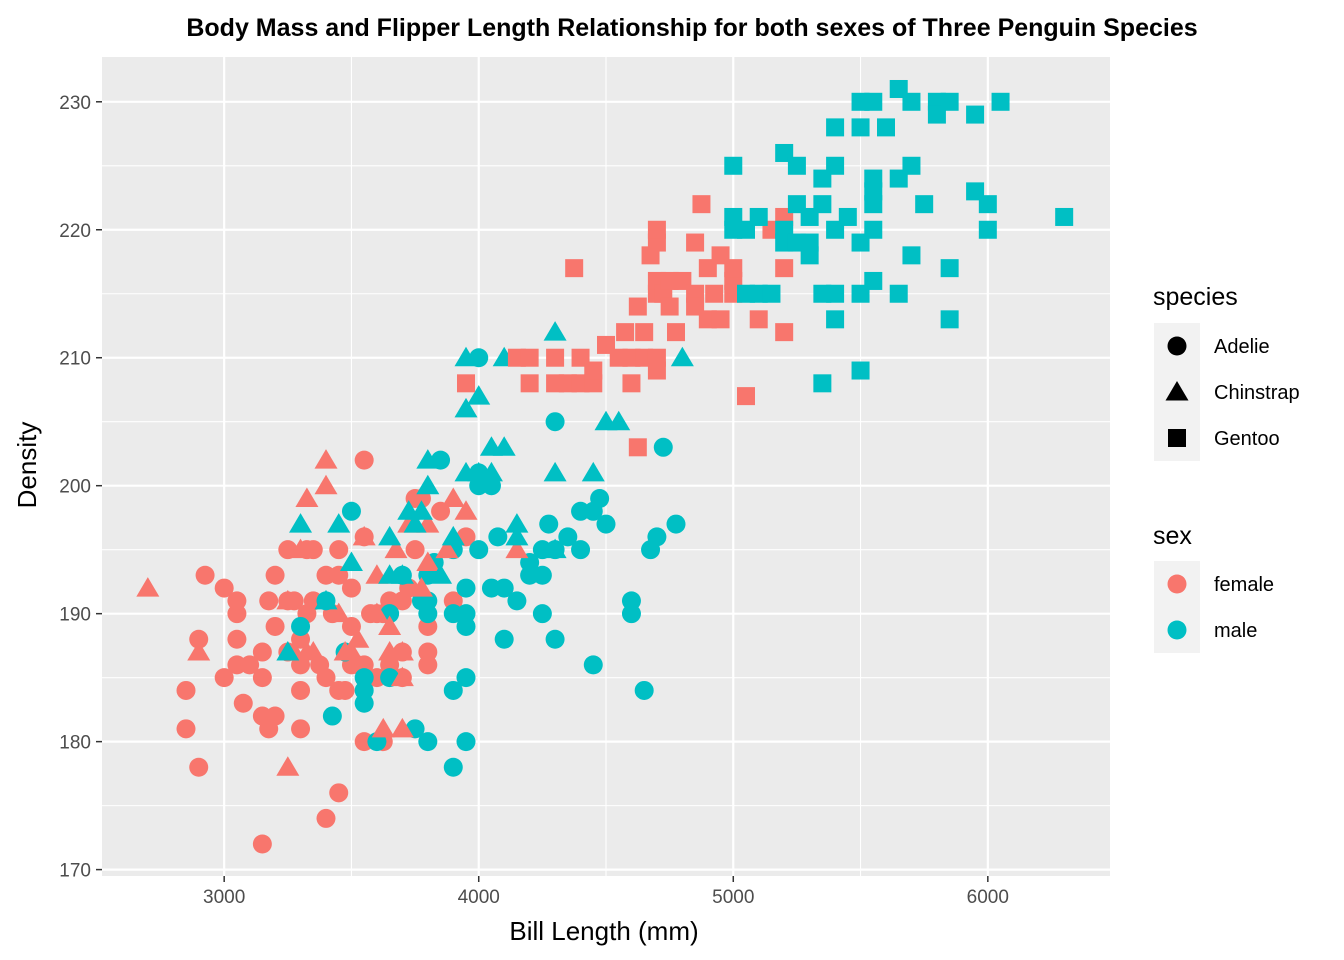  What do you see at coordinates (75, 871) in the screenshot?
I see `y-tick-label: 170` at bounding box center [75, 871].